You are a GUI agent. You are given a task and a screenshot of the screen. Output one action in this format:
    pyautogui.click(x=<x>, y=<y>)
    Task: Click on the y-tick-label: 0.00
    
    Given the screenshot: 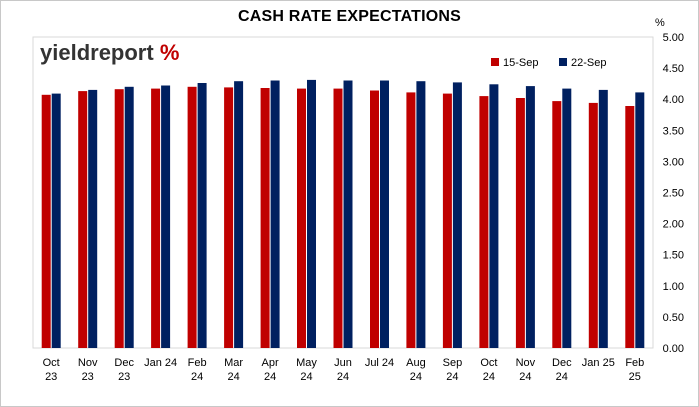 What is the action you would take?
    pyautogui.click(x=673, y=349)
    